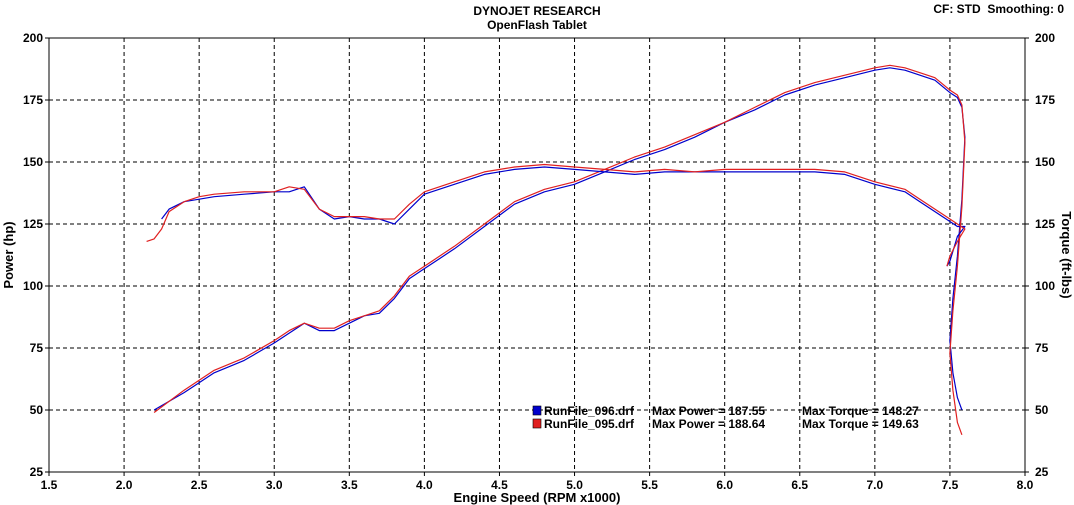 The height and width of the screenshot is (505, 1074). I want to click on x-tick-label: 3.0, so click(274, 485).